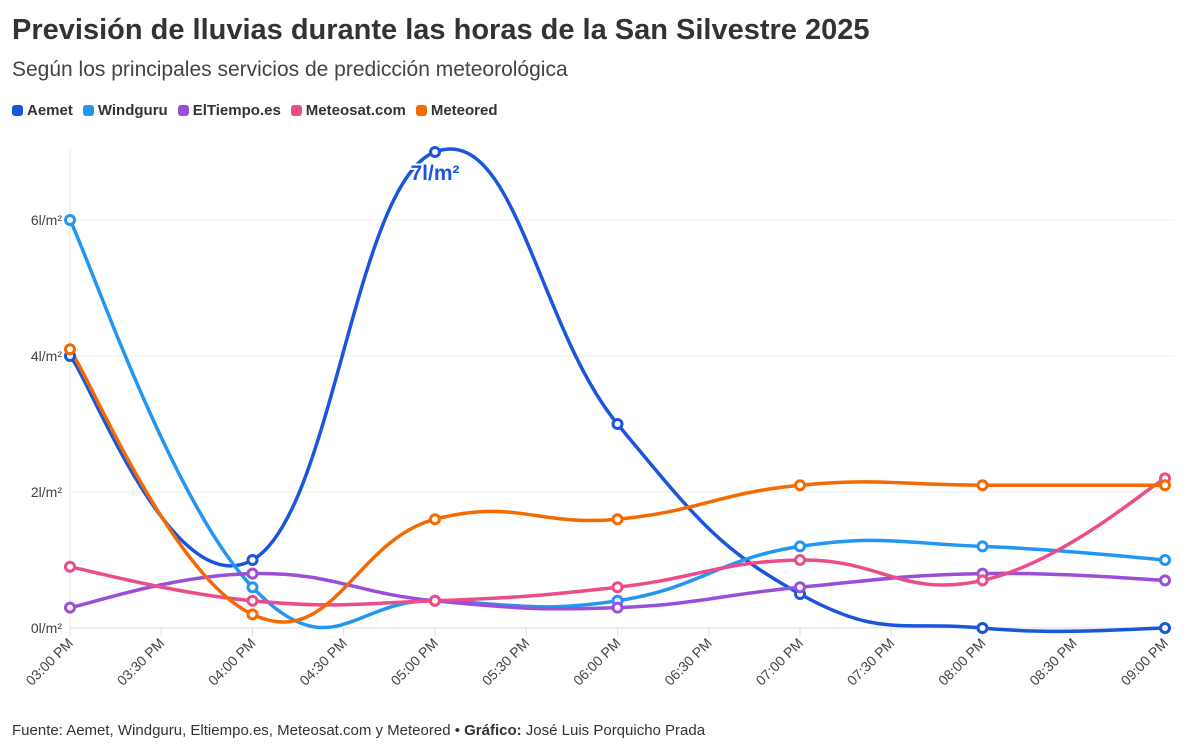  Describe the element at coordinates (1144, 662) in the screenshot. I see `x-tick-label: 09:00 PM` at that location.